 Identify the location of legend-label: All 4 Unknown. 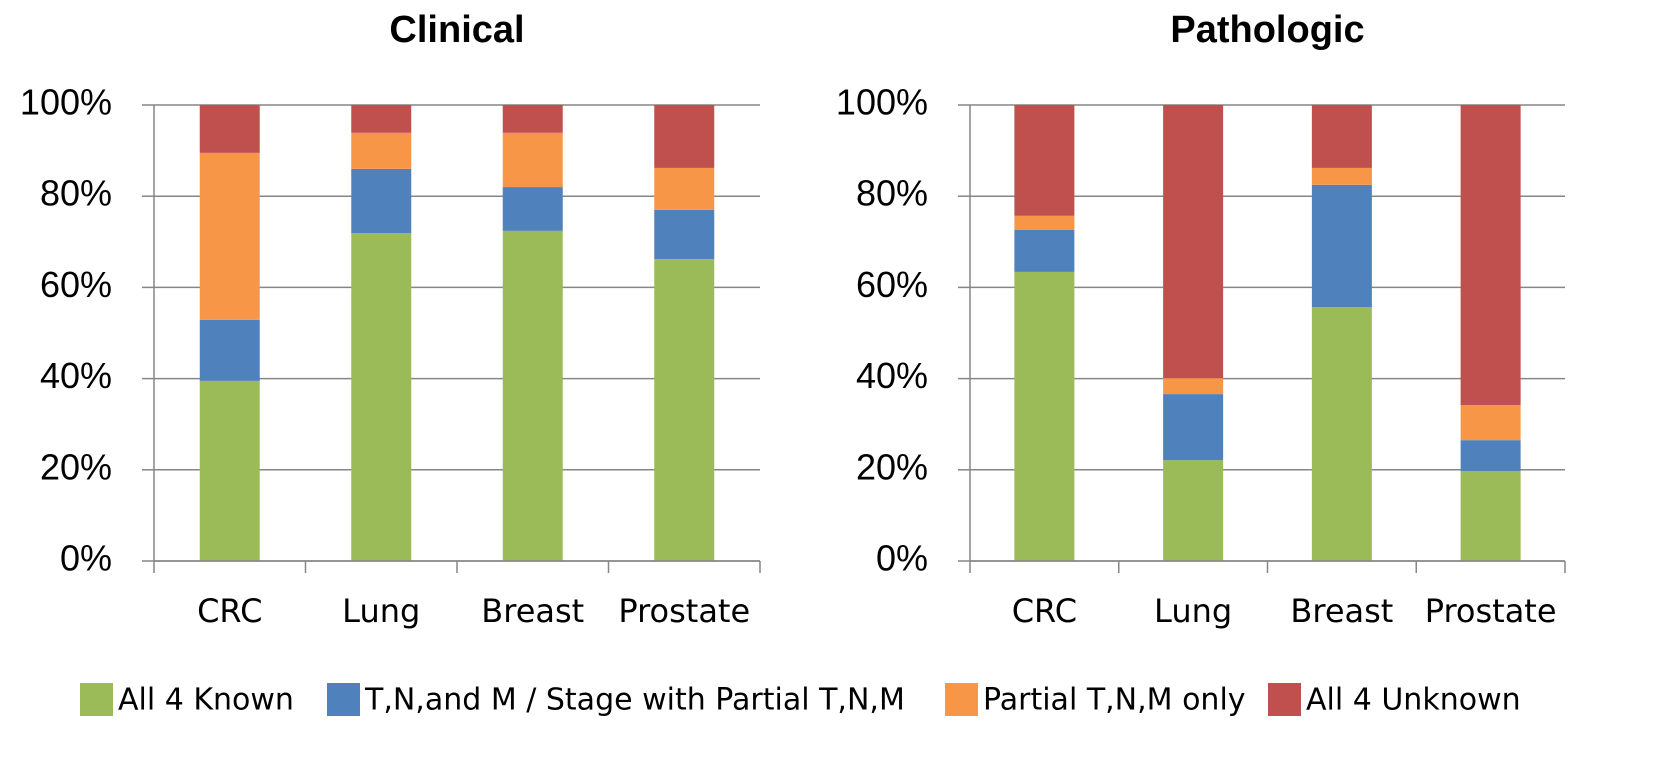
(1413, 700).